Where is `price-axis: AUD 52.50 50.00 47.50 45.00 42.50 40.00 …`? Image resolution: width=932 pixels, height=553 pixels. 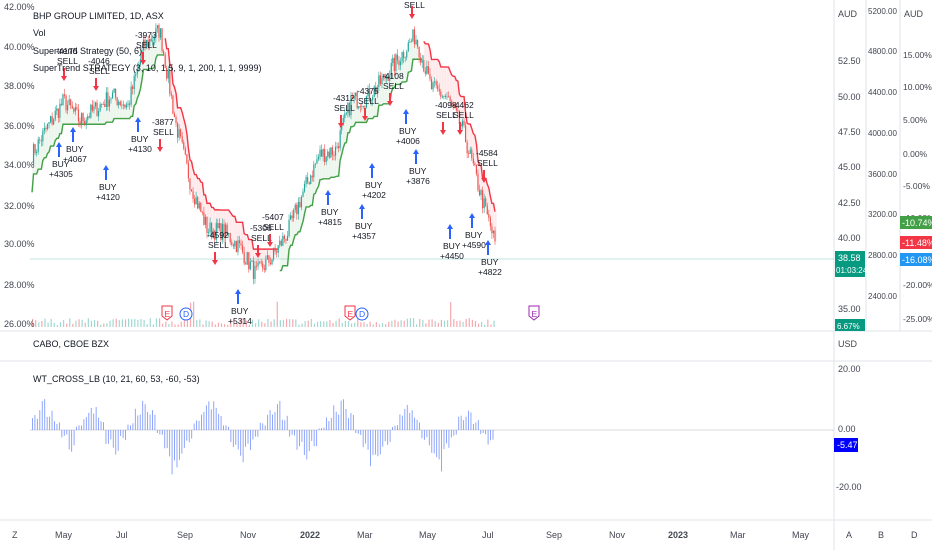 price-axis: AUD 52.50 50.00 47.50 45.00 42.50 40.00 … is located at coordinates (851, 170).